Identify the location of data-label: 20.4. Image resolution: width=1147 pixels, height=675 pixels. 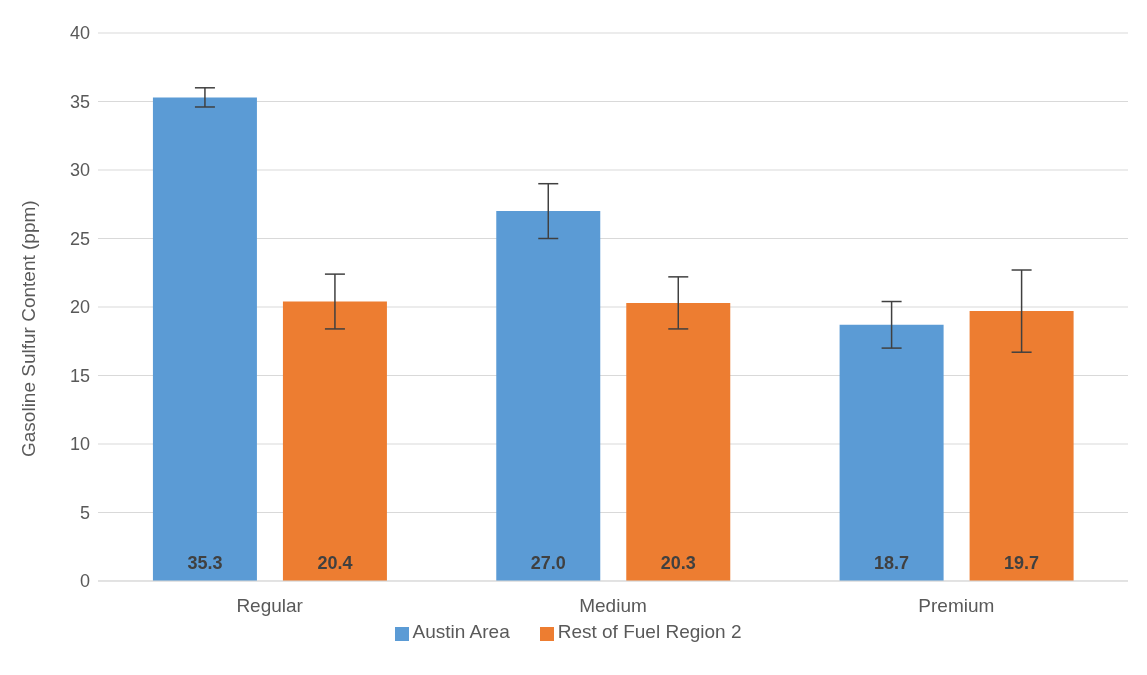
(335, 563).